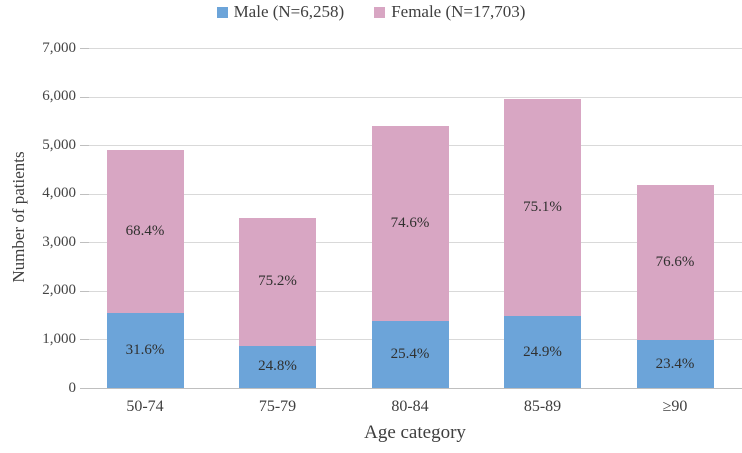  What do you see at coordinates (59, 193) in the screenshot?
I see `y-tick-label: 4,000` at bounding box center [59, 193].